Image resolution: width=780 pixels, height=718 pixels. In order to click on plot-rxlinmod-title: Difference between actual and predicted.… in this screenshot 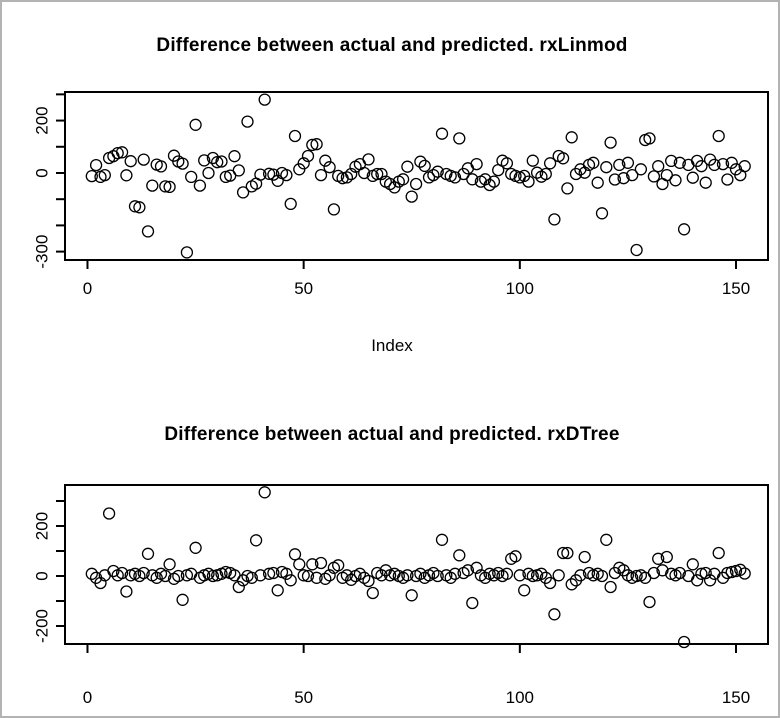, I will do `click(392, 45)`.